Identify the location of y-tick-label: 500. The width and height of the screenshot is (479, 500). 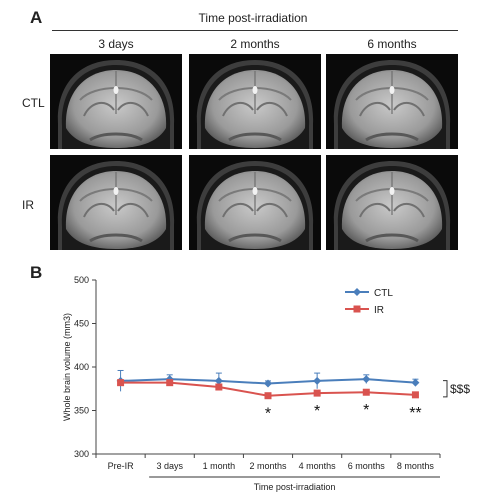
(81, 280).